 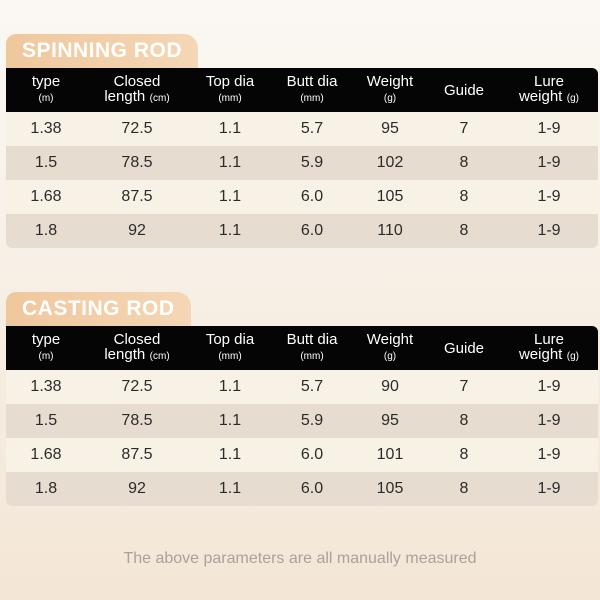 I want to click on table-row: 1.38 72.5 1.1 5.7 95 7 1-9, so click(x=302, y=129).